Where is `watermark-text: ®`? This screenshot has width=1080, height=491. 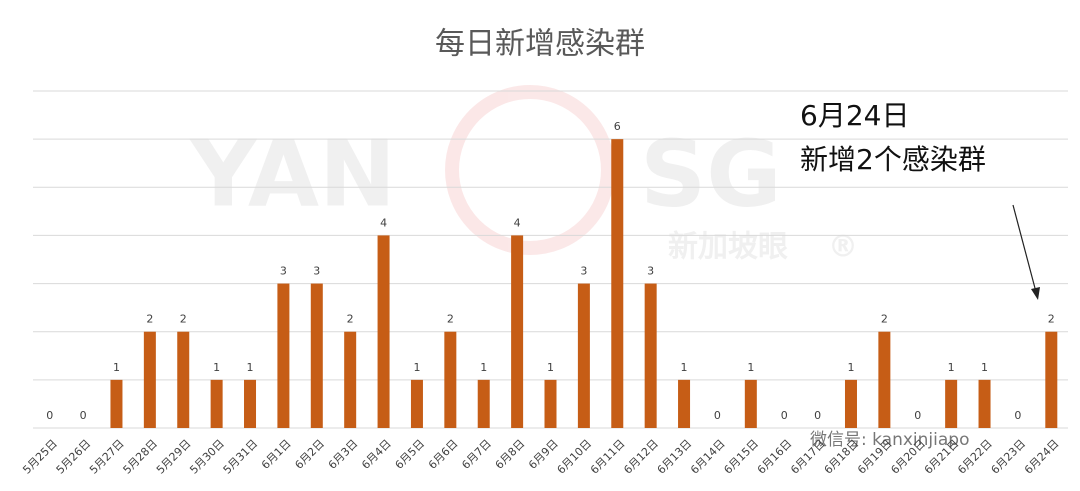 watermark-text: ® is located at coordinates (843, 247).